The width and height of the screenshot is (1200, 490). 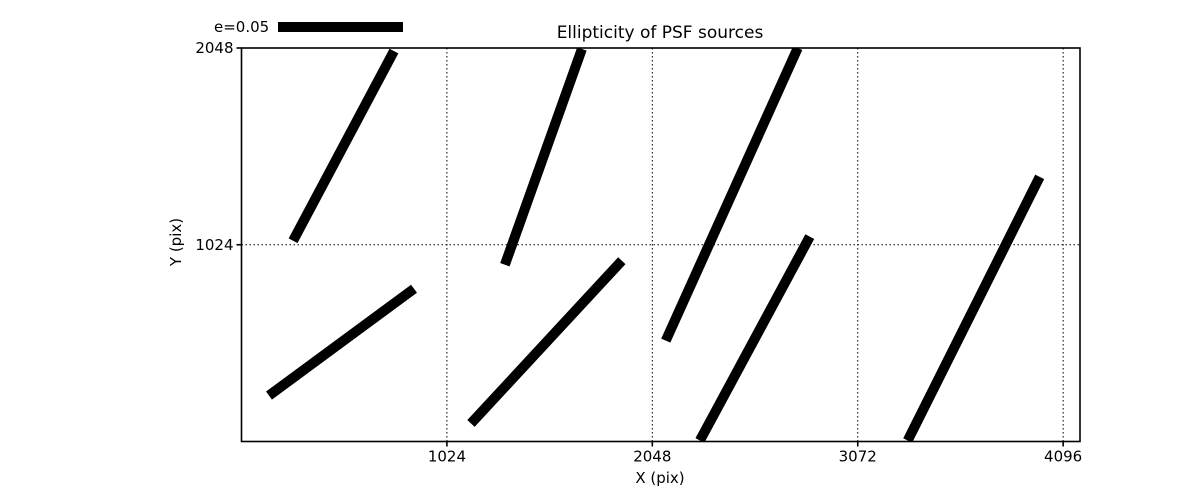 What do you see at coordinates (660, 33) in the screenshot?
I see `chart-title: Ellipticity of PSF sources` at bounding box center [660, 33].